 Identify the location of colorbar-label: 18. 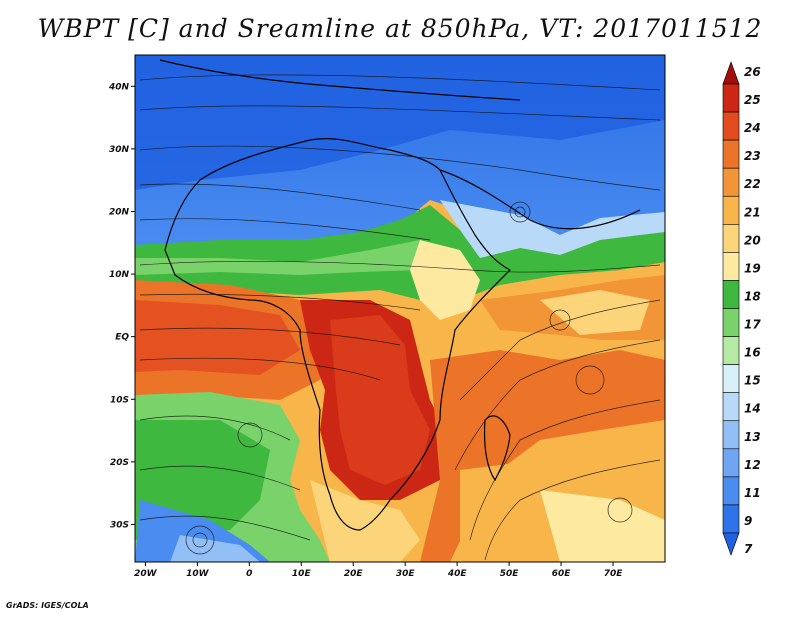
(752, 296).